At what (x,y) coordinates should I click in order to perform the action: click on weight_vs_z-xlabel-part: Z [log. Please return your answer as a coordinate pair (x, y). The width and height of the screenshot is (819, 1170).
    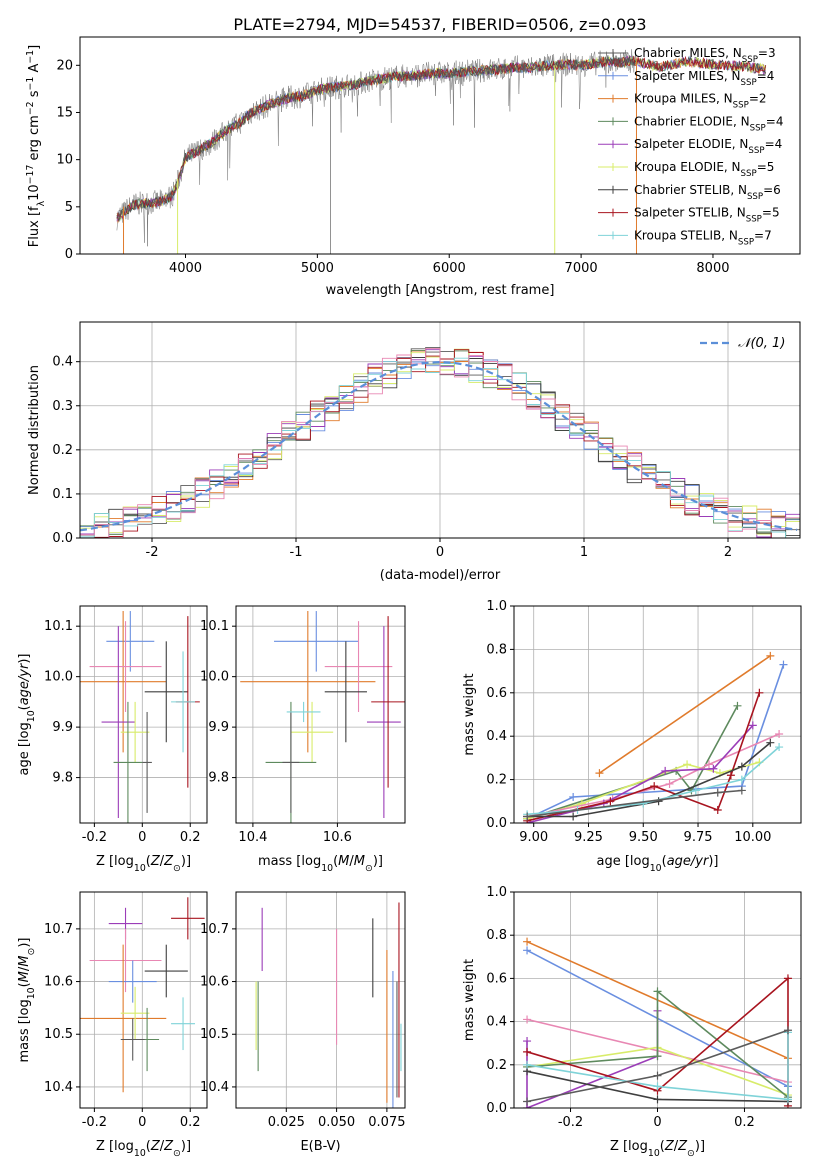
    Looking at the image, I should click on (629, 1146).